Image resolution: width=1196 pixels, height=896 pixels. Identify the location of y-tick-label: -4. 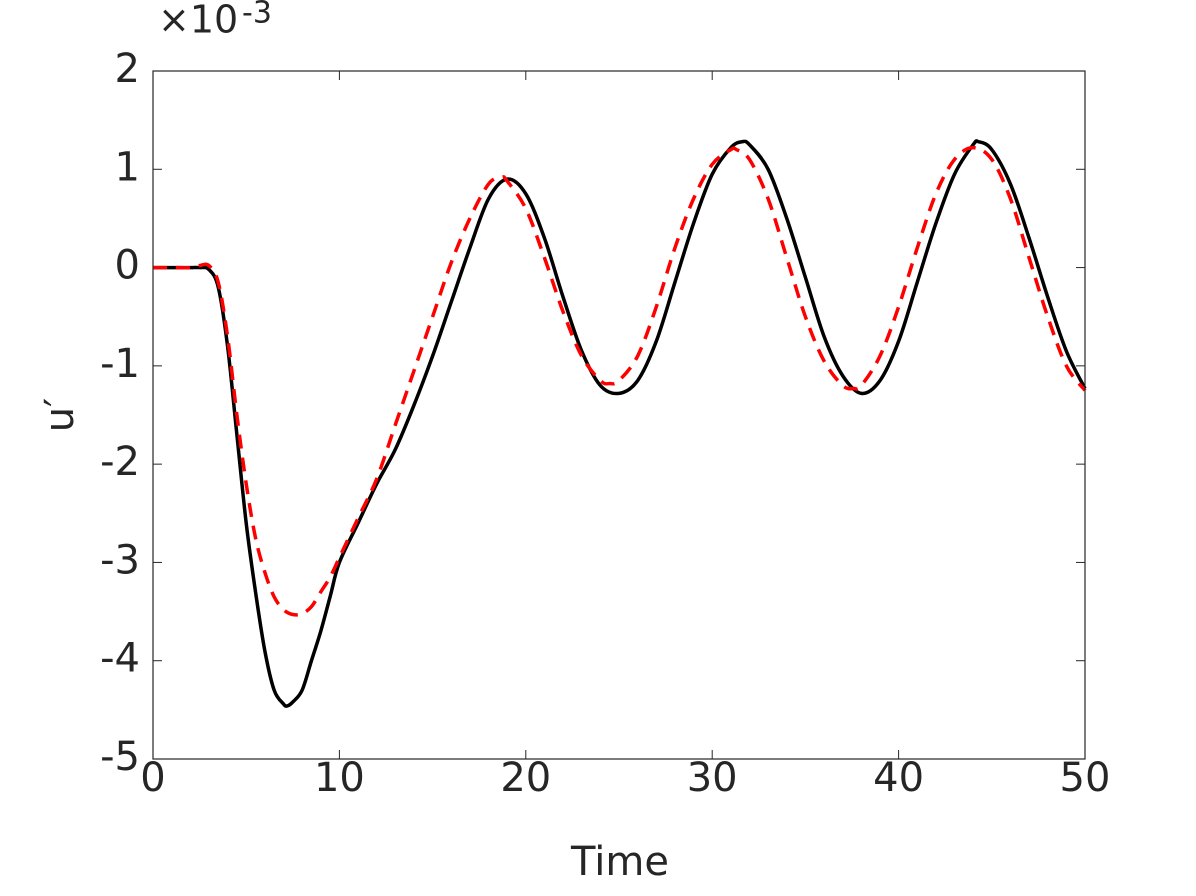
(120, 659).